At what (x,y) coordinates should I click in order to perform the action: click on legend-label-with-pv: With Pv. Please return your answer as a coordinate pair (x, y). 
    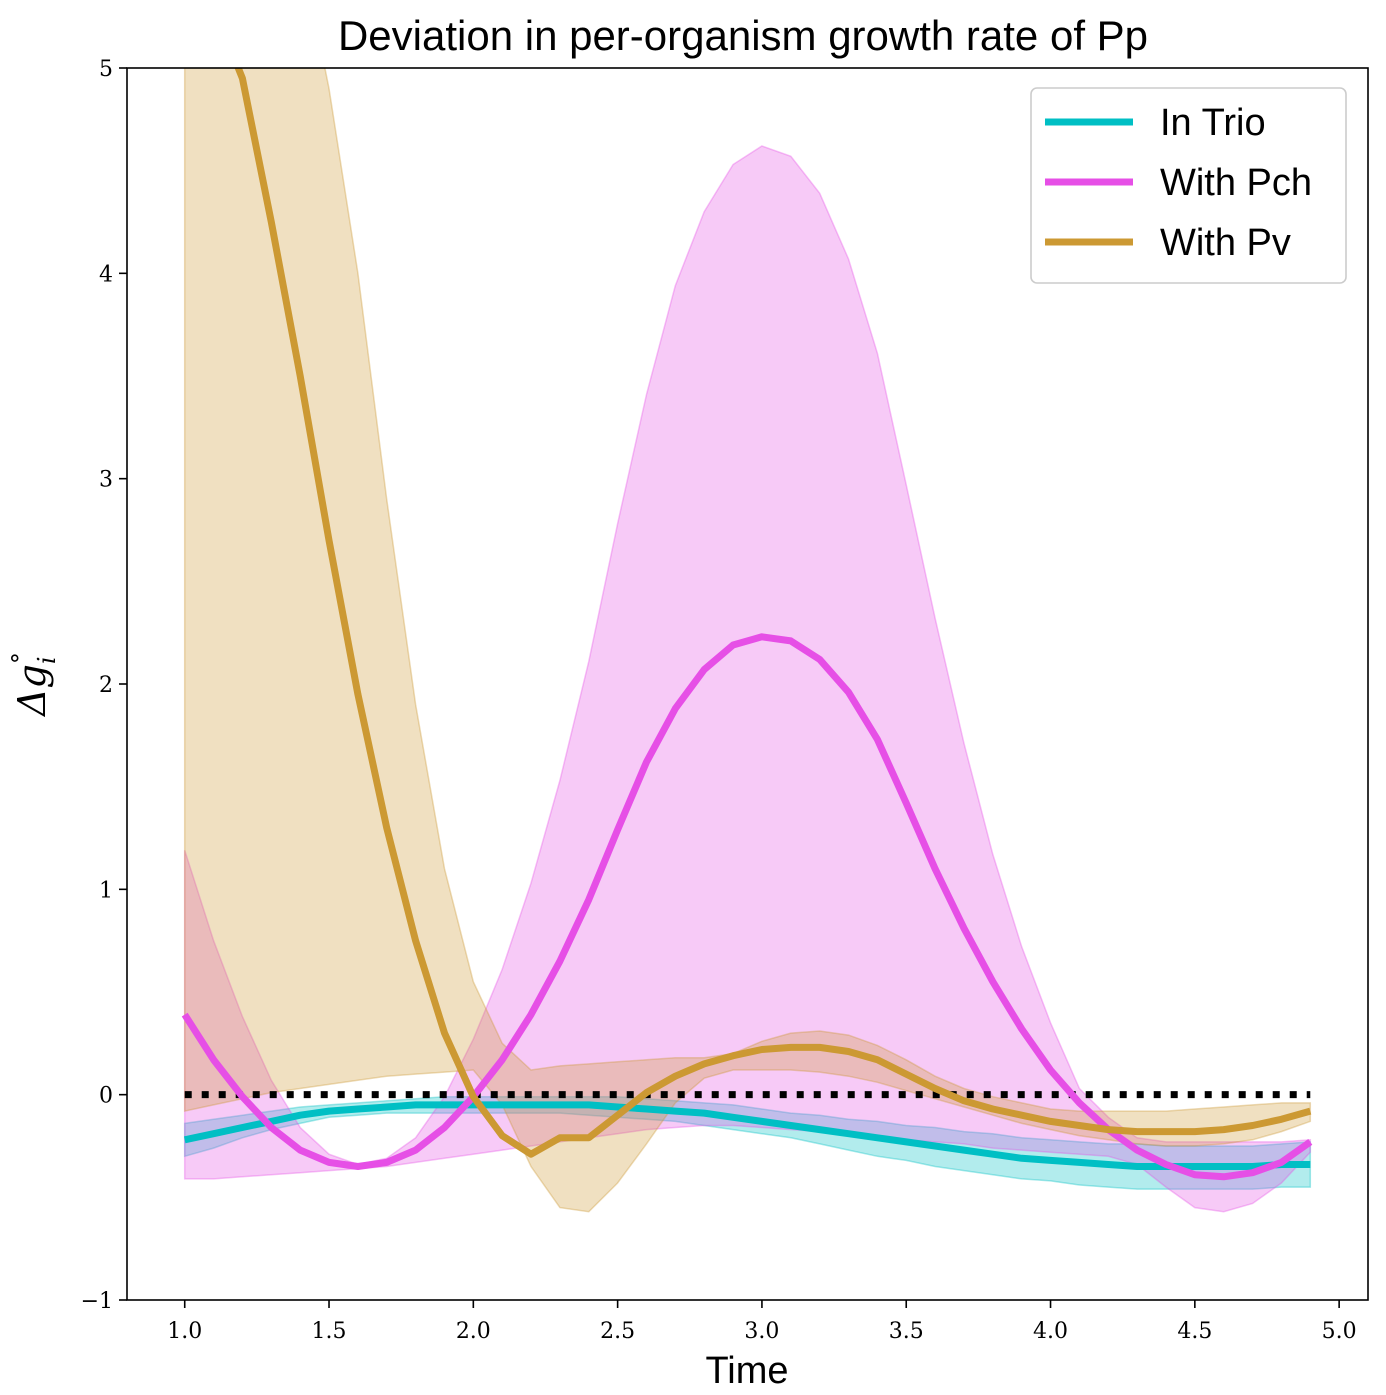
    Looking at the image, I should click on (1225, 243).